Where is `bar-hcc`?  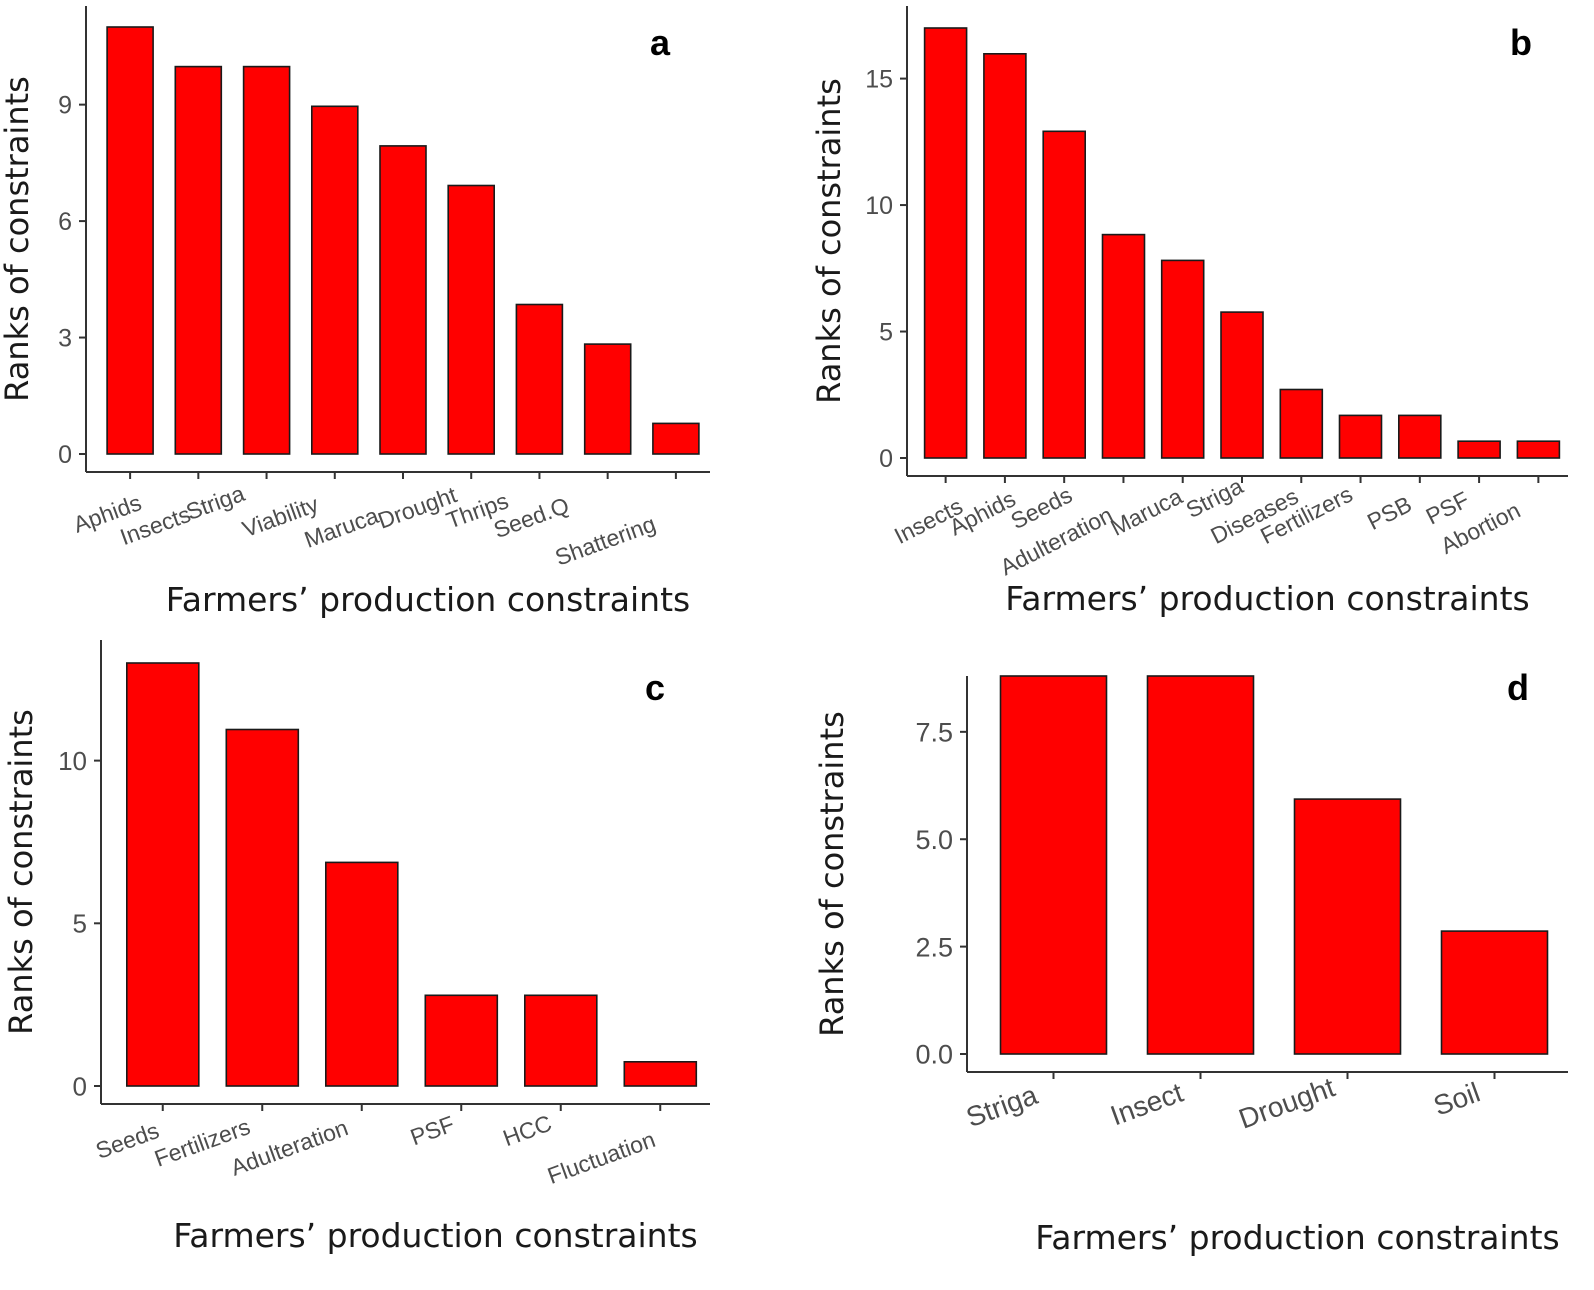 bar-hcc is located at coordinates (560, 1040).